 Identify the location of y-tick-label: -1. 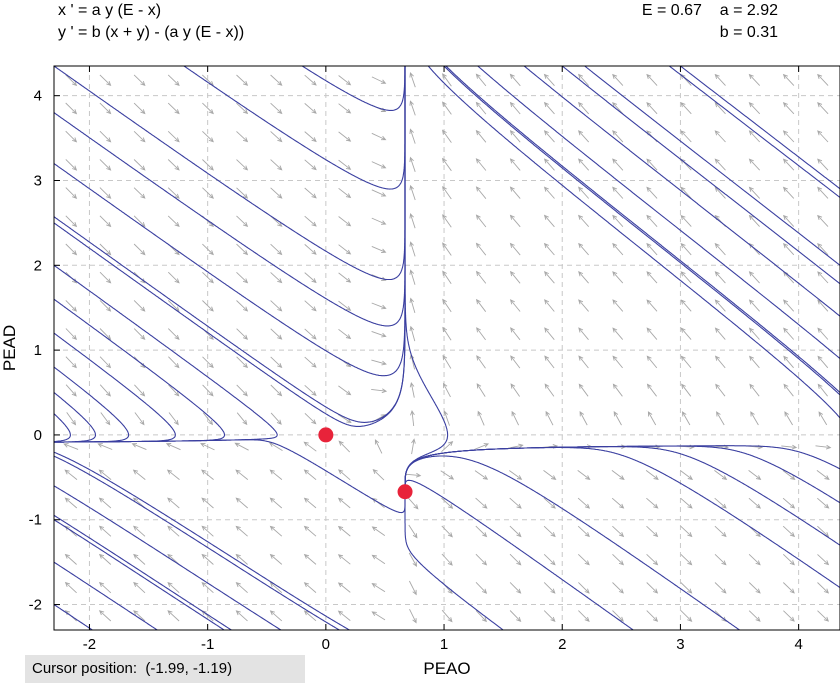
(35, 520).